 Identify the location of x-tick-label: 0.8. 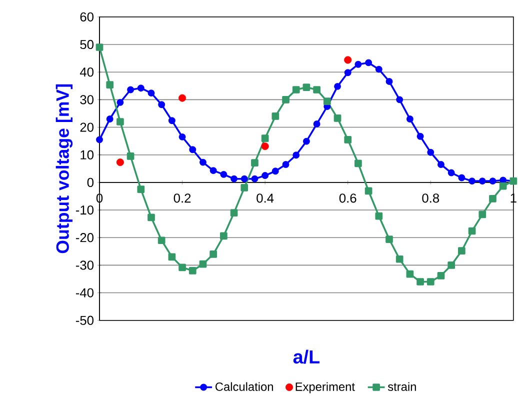
(431, 198).